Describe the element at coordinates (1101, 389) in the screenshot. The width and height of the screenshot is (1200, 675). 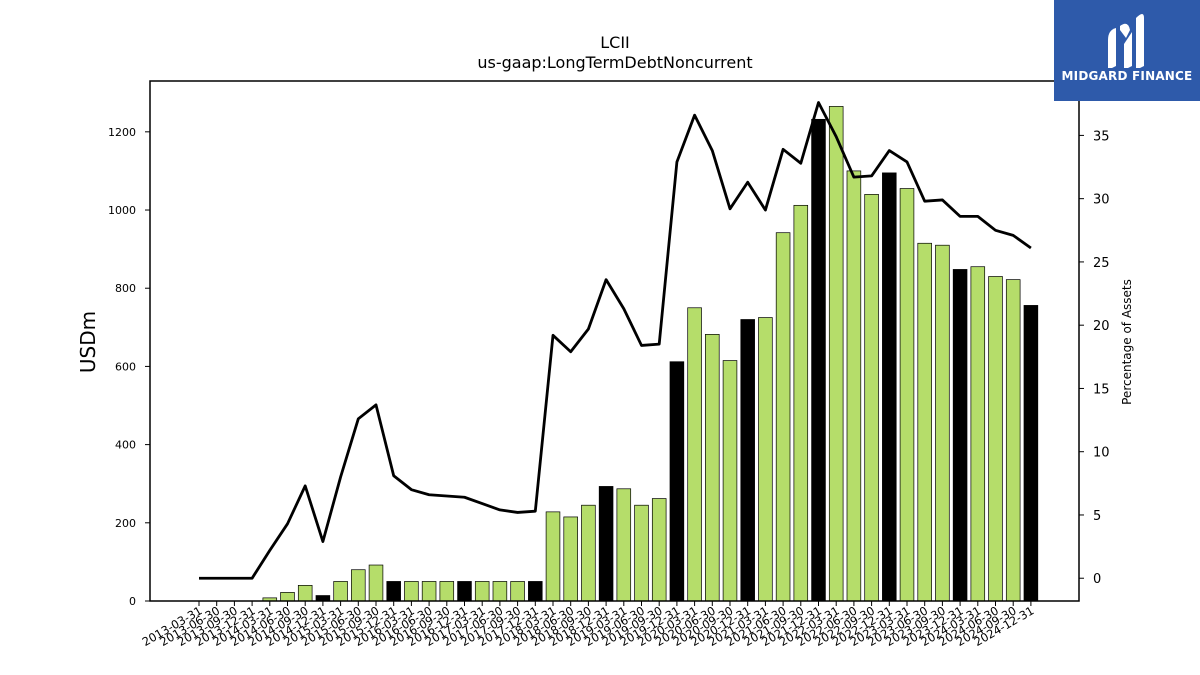
I see `y2-tick-label: 15` at that location.